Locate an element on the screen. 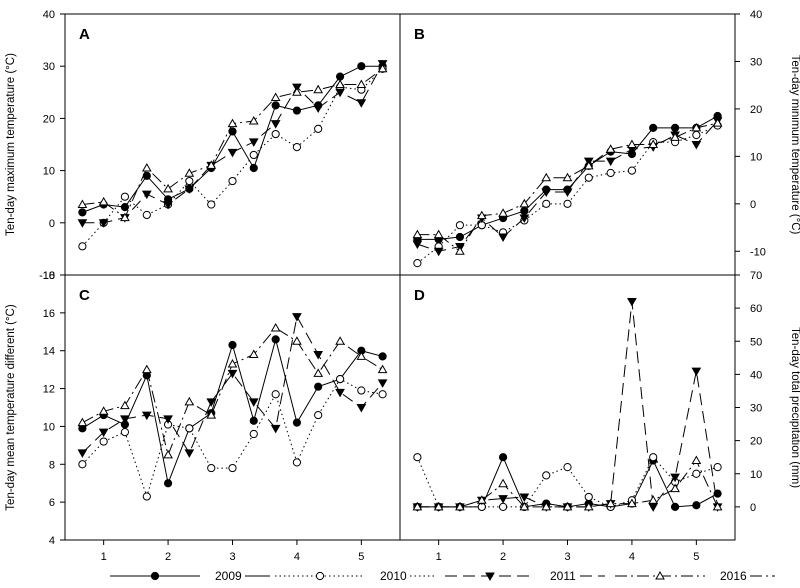  y-tick-label: 70 is located at coordinates (756, 276).